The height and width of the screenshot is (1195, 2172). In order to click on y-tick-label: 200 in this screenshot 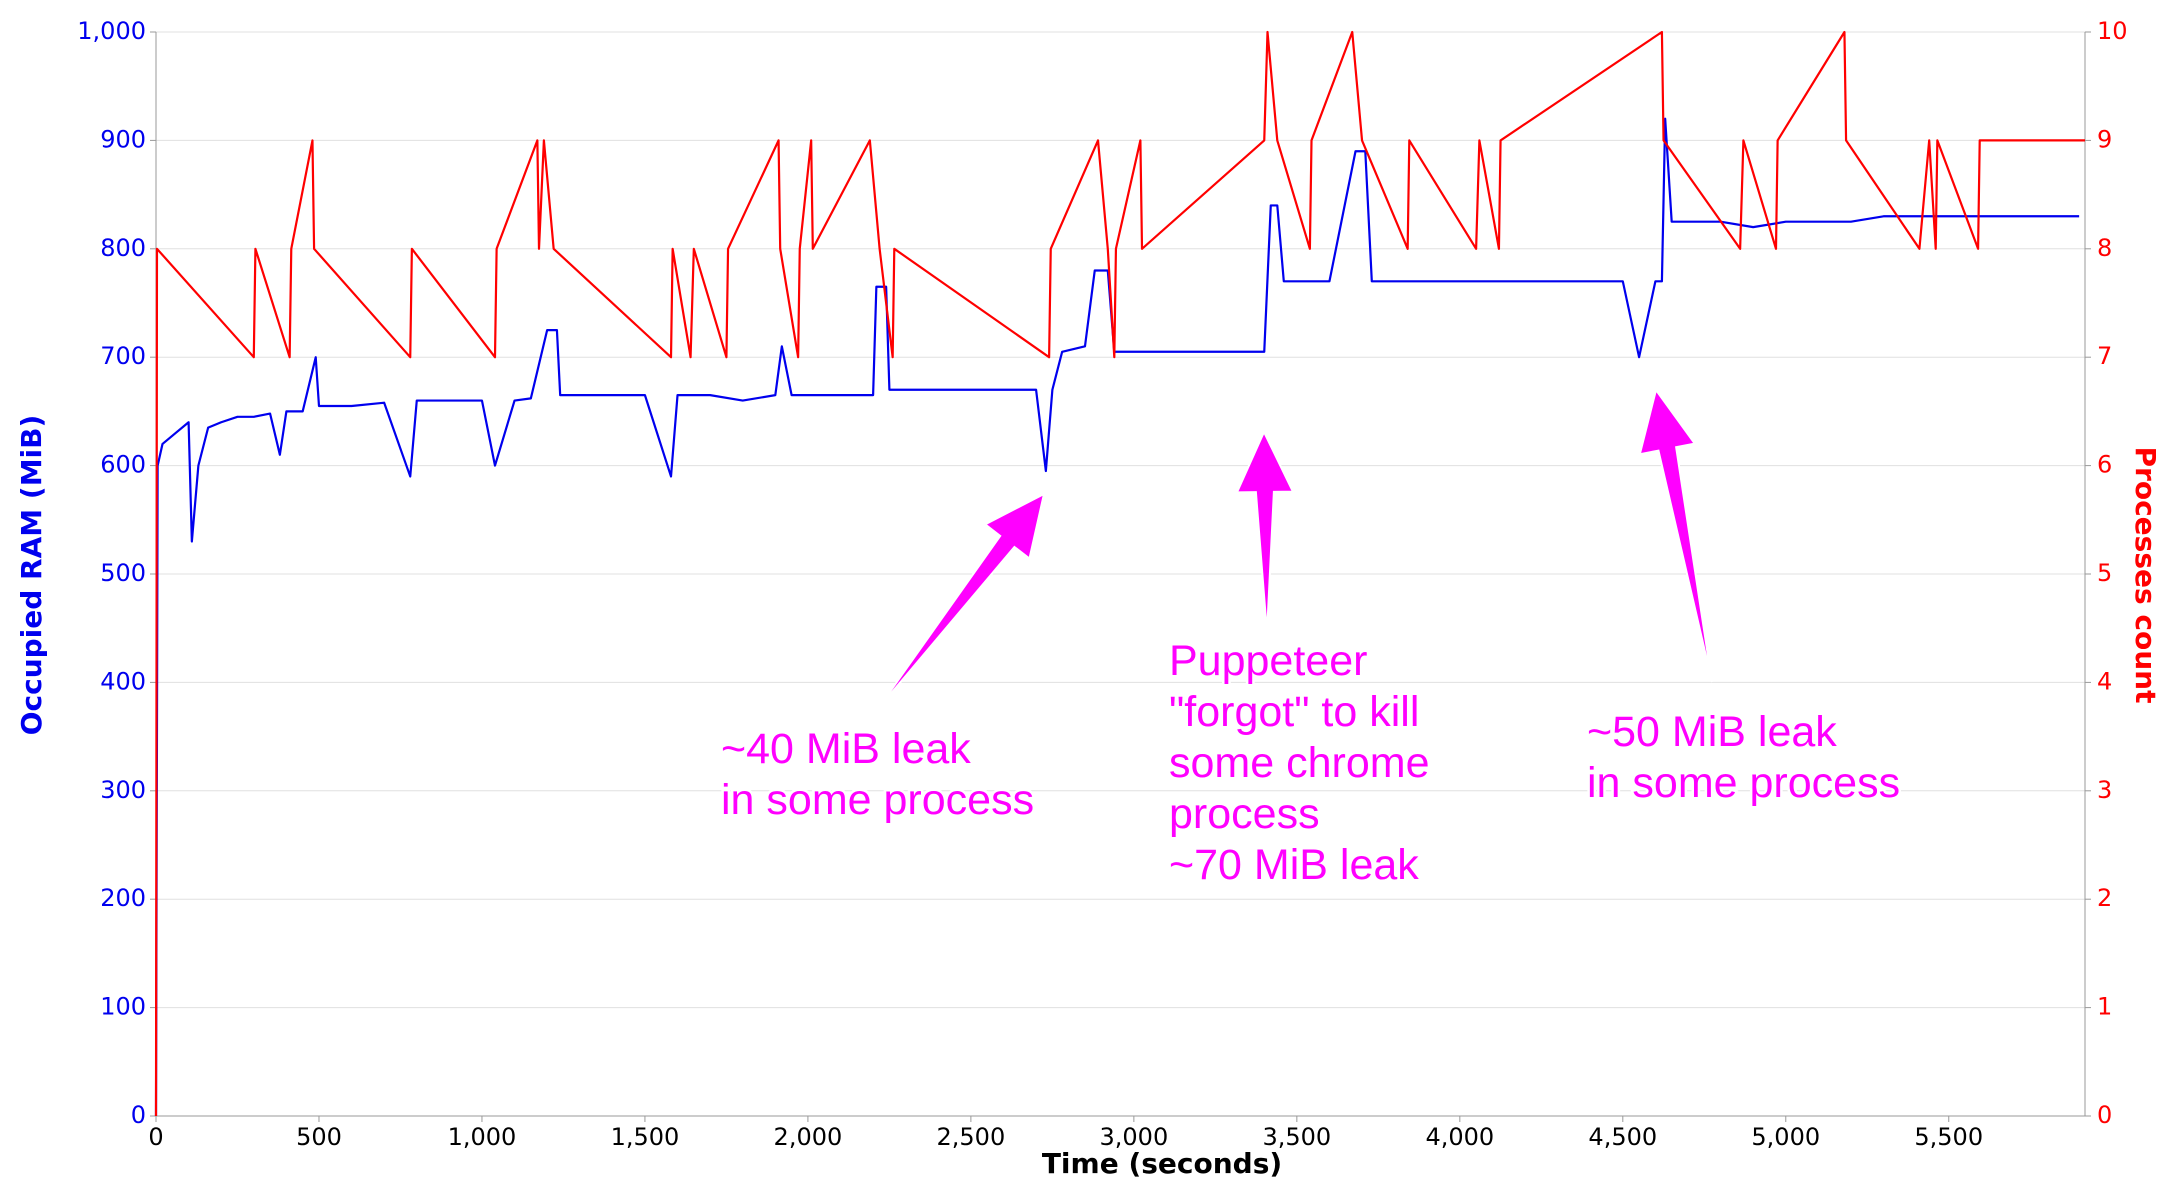, I will do `click(123, 898)`.